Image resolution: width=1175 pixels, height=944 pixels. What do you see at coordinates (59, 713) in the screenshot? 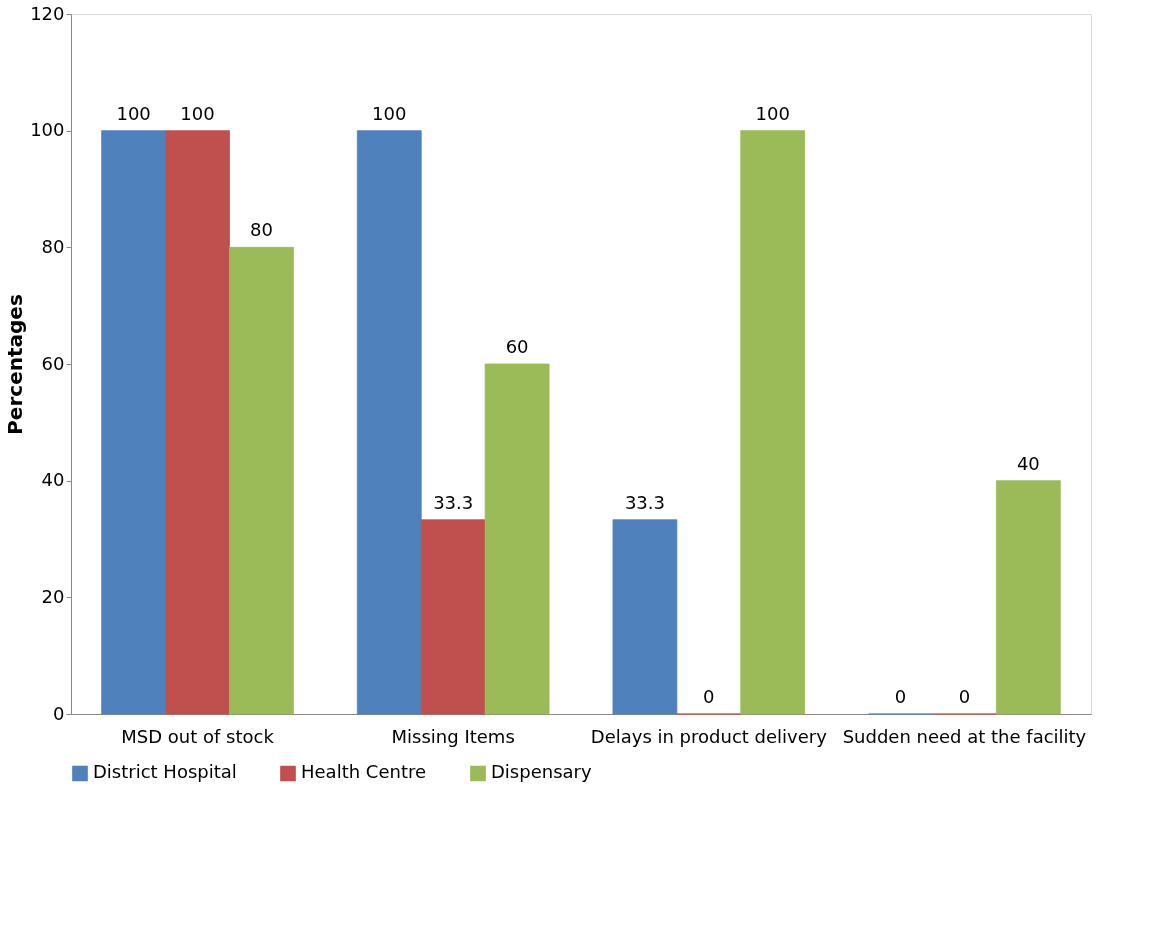
I see `y-tick-label: 0` at bounding box center [59, 713].